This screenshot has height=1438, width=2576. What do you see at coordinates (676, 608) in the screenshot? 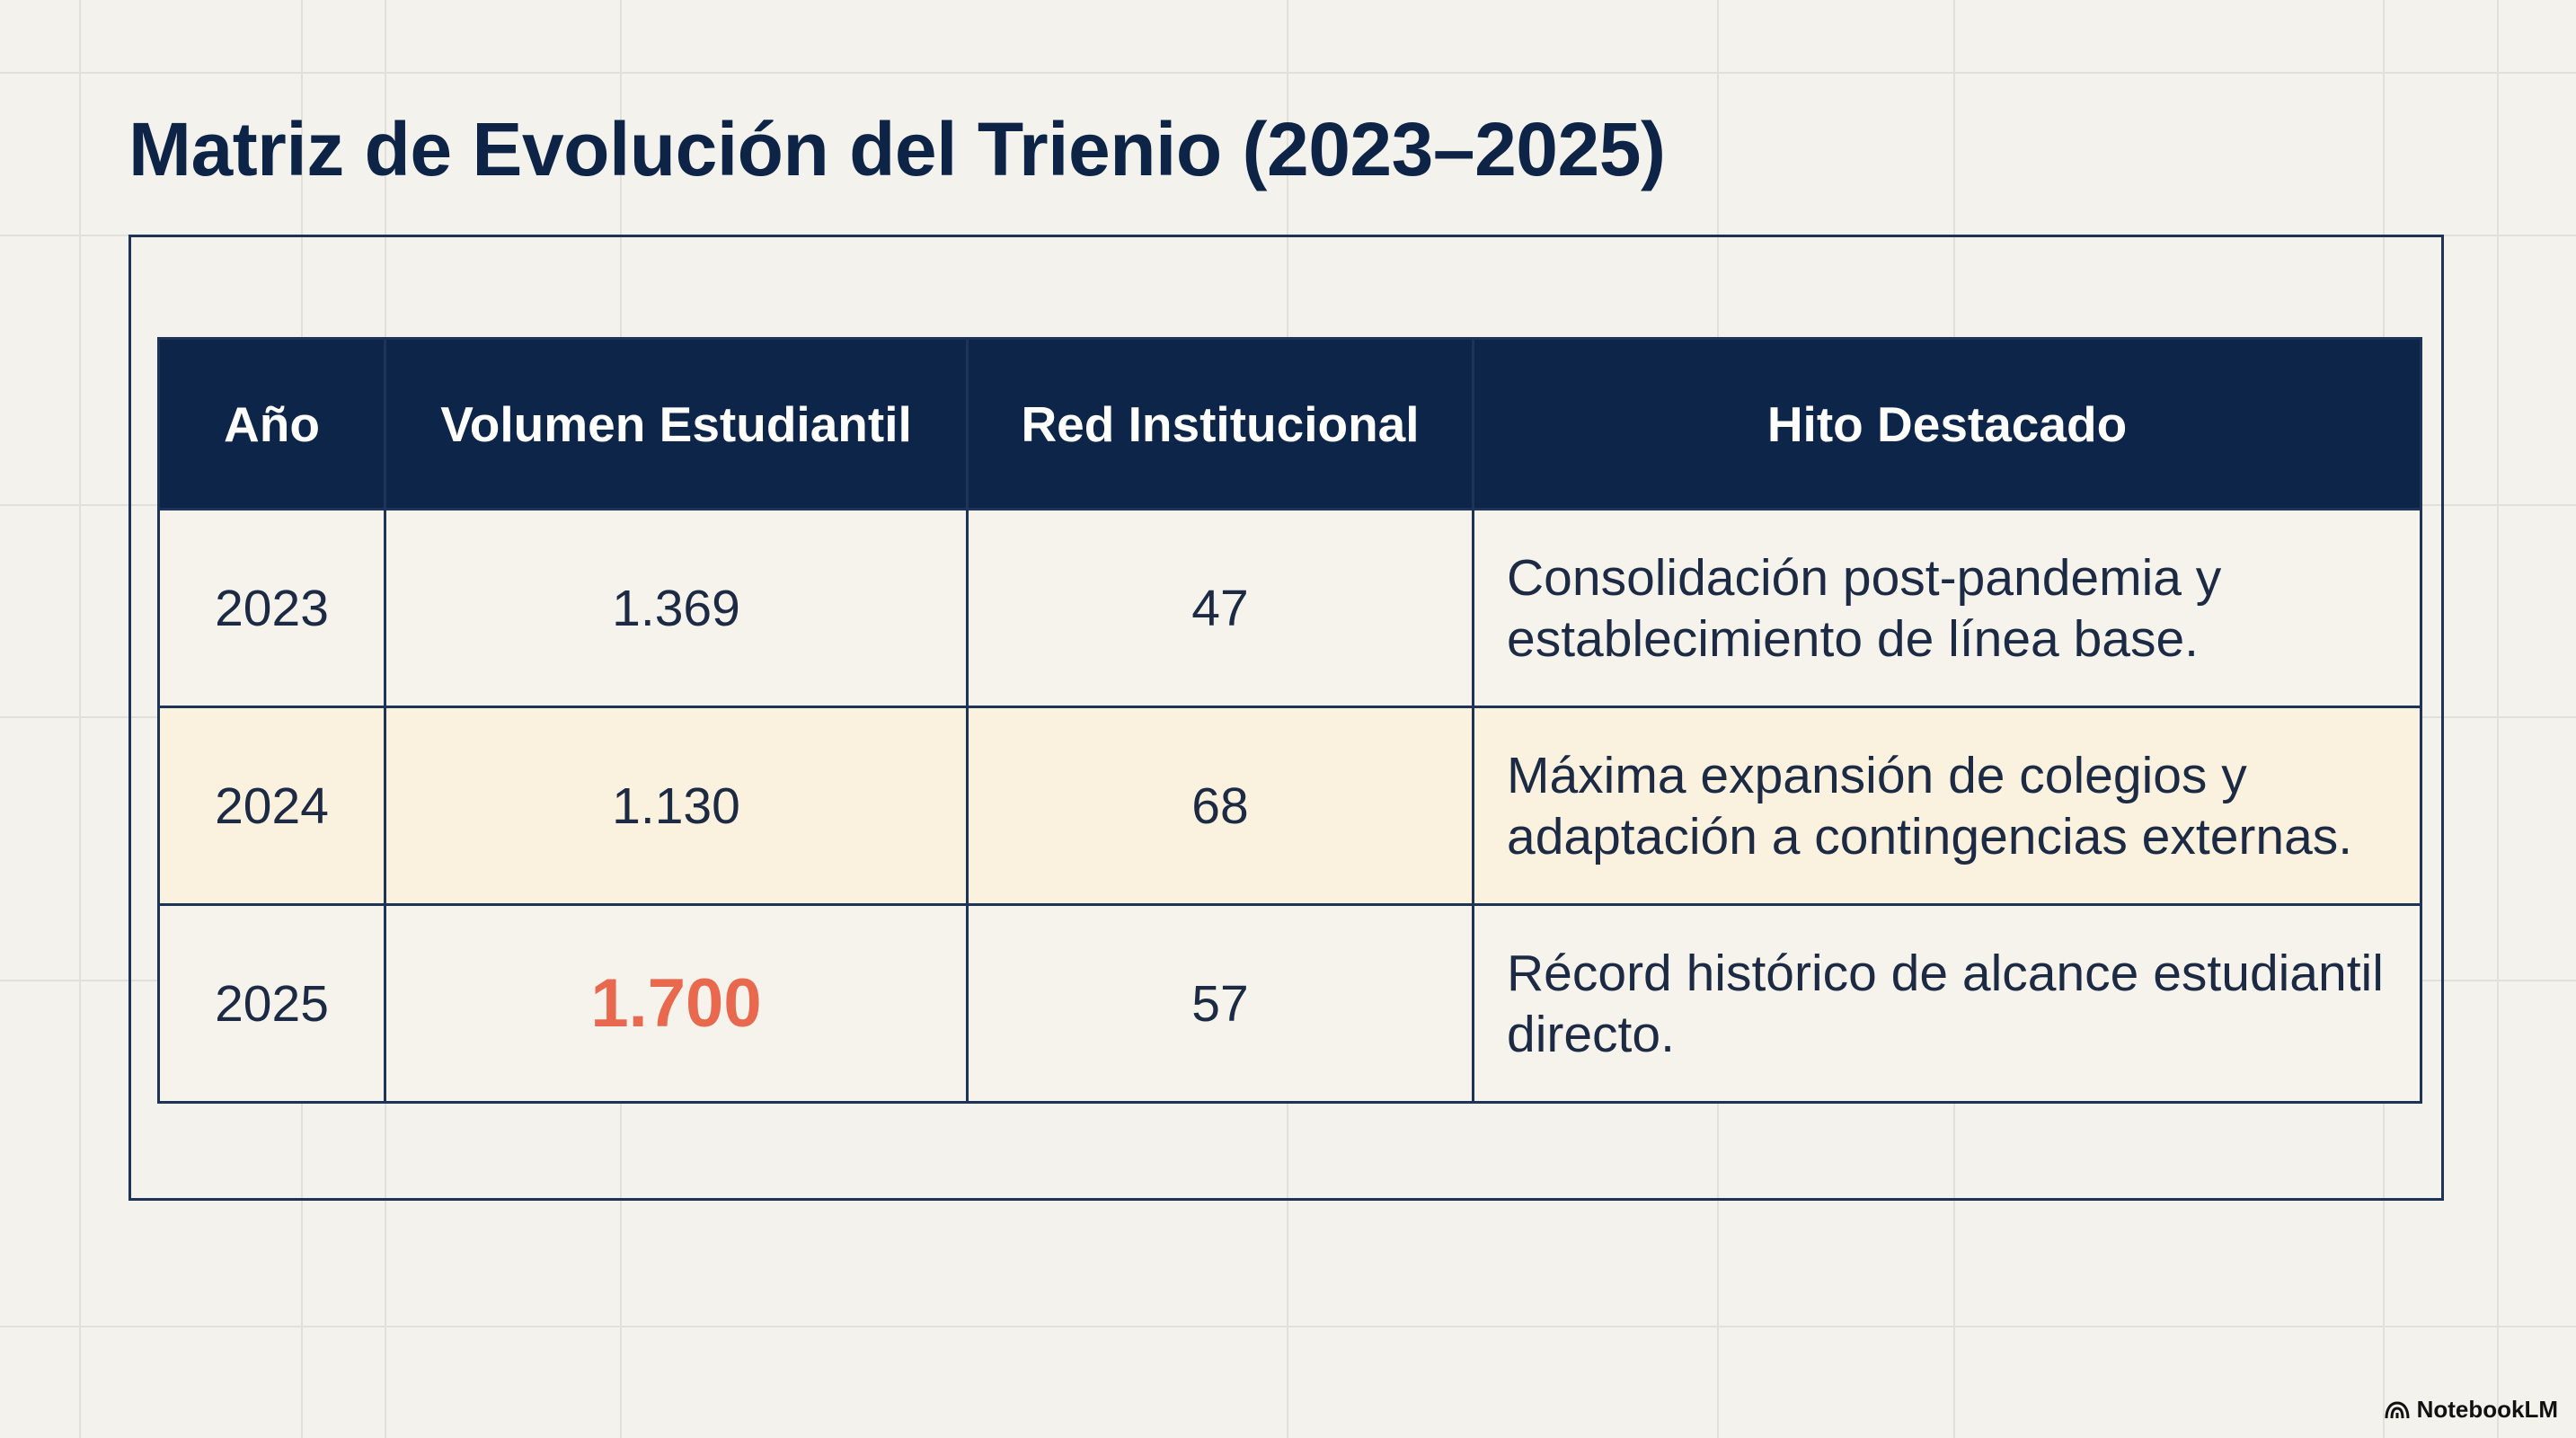
I see `volume-cell: 1.369` at bounding box center [676, 608].